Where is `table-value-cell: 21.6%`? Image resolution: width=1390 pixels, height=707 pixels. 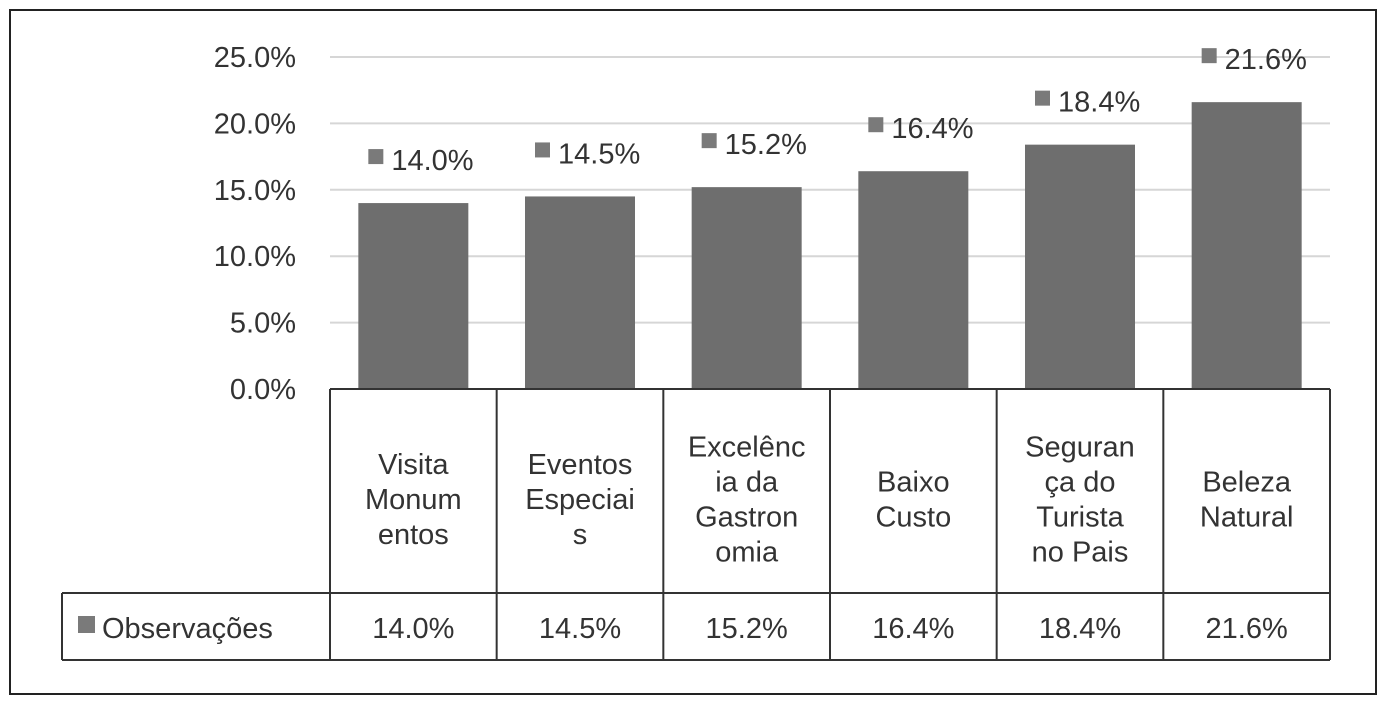
table-value-cell: 21.6% is located at coordinates (1247, 629).